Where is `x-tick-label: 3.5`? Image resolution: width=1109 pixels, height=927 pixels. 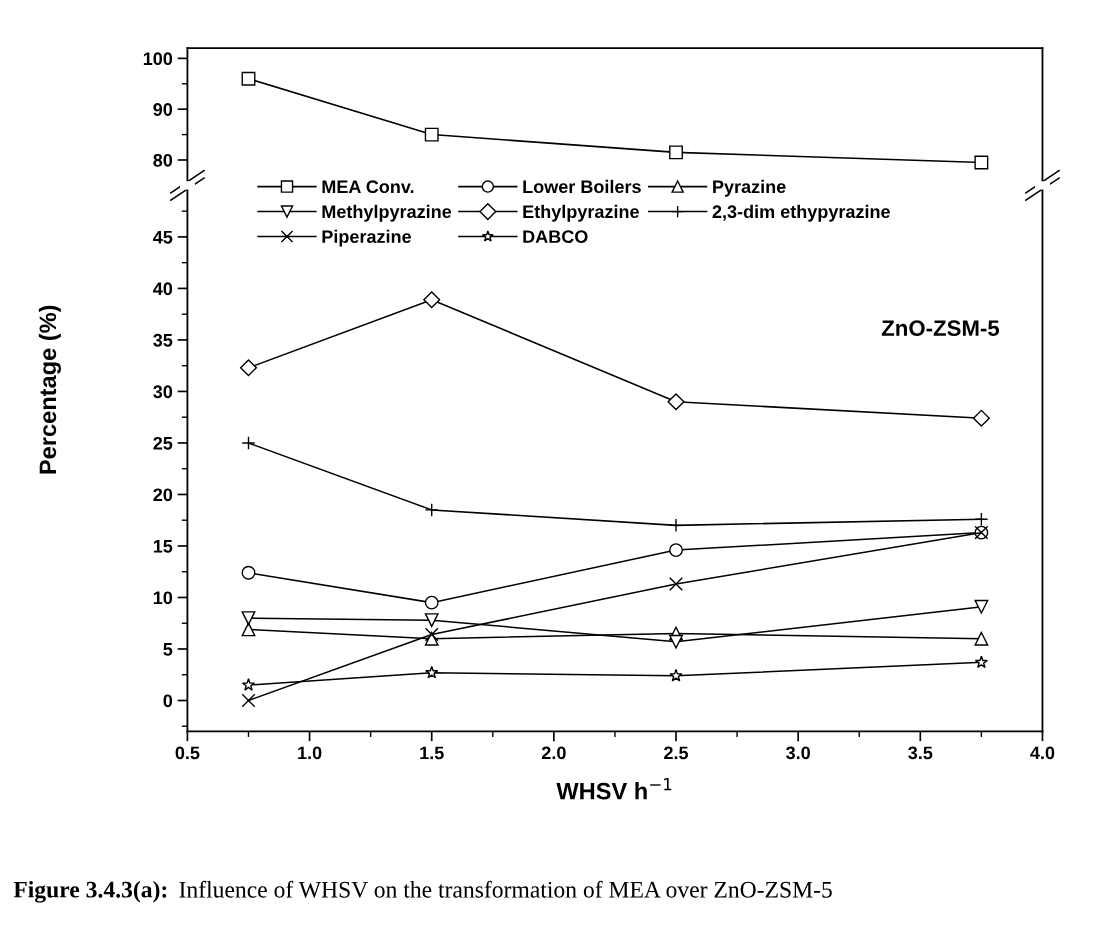
x-tick-label: 3.5 is located at coordinates (920, 753).